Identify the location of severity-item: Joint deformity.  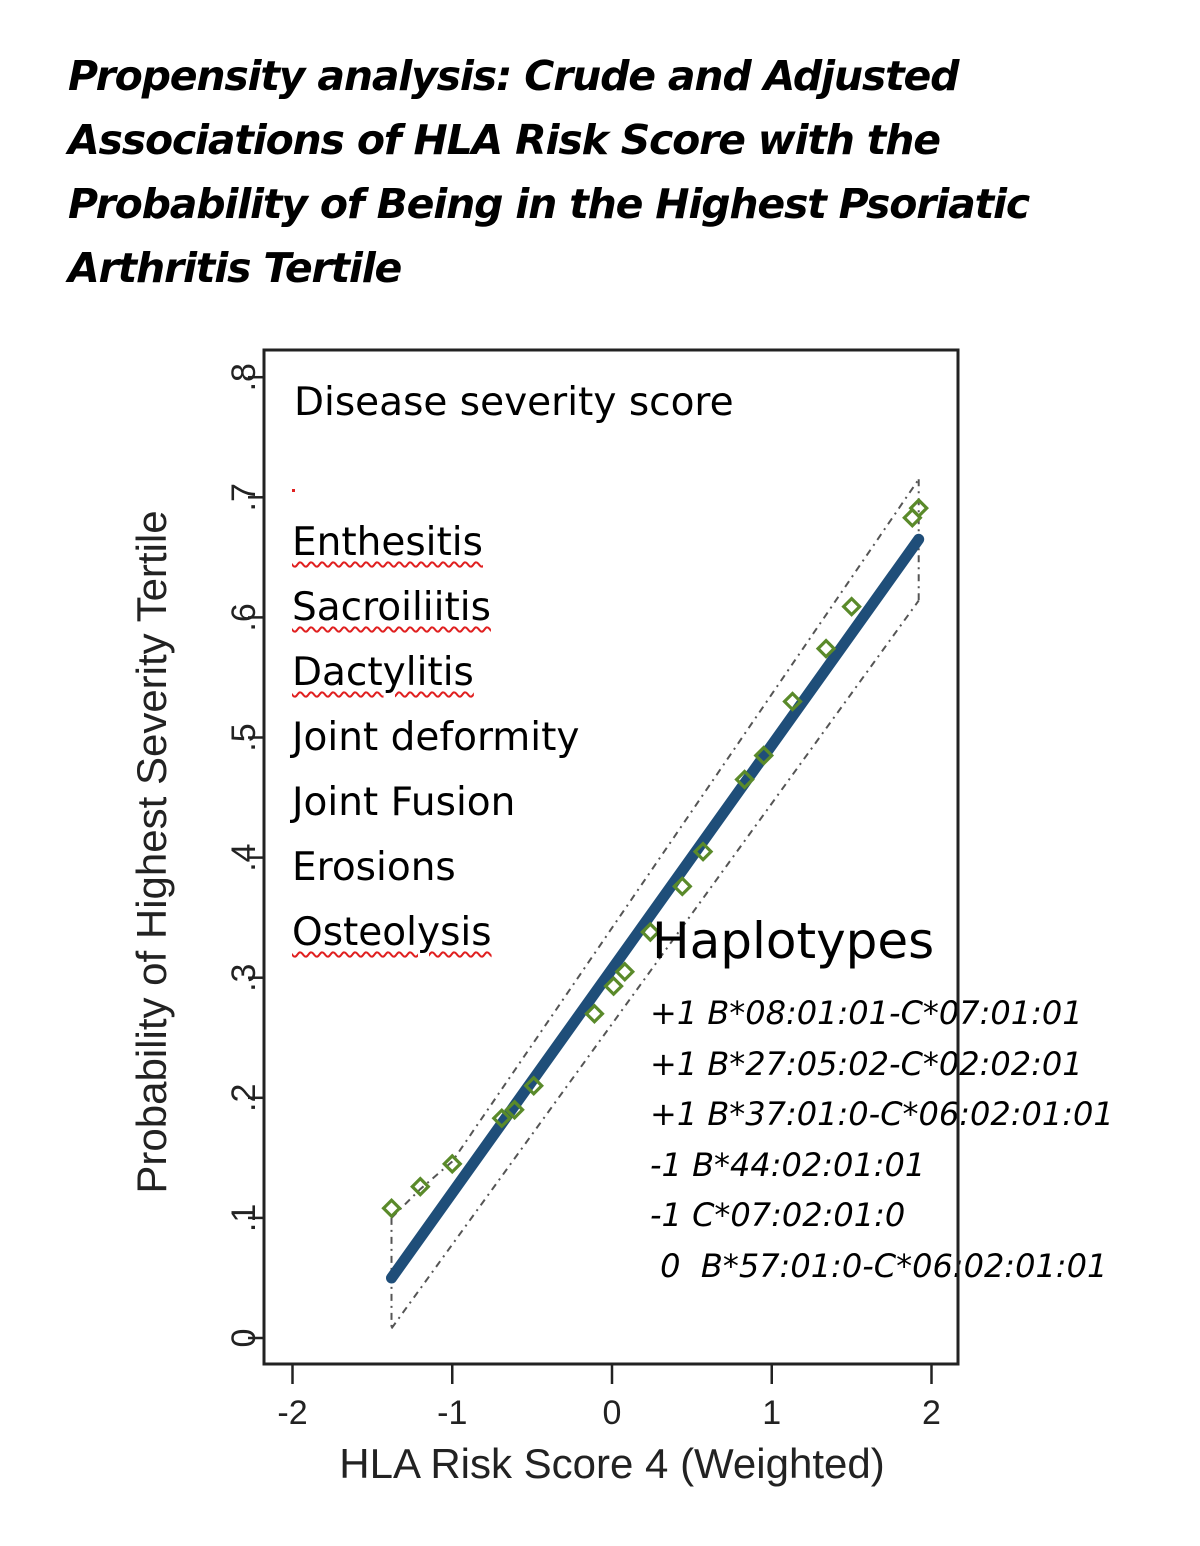
(436, 737).